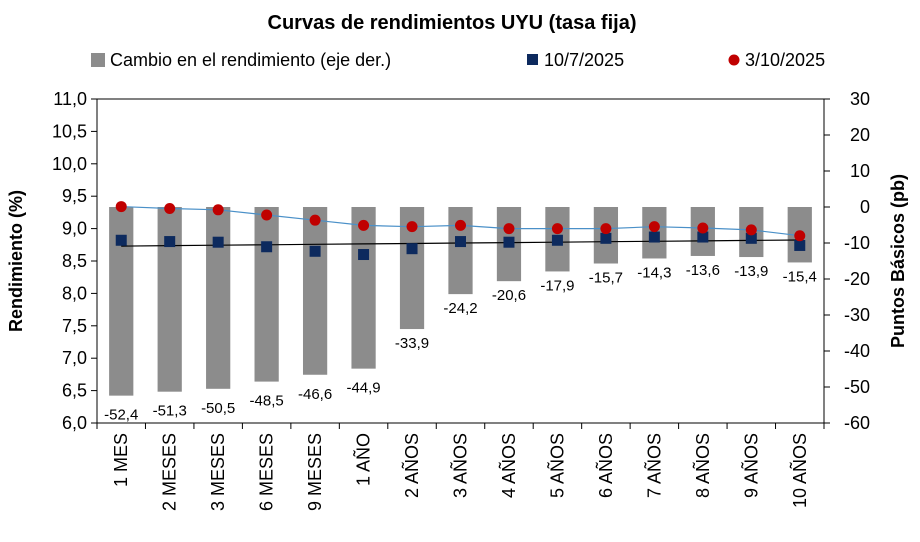 The height and width of the screenshot is (542, 920). What do you see at coordinates (898, 261) in the screenshot?
I see `right-axis-title: Puntos Básicos (pb)` at bounding box center [898, 261].